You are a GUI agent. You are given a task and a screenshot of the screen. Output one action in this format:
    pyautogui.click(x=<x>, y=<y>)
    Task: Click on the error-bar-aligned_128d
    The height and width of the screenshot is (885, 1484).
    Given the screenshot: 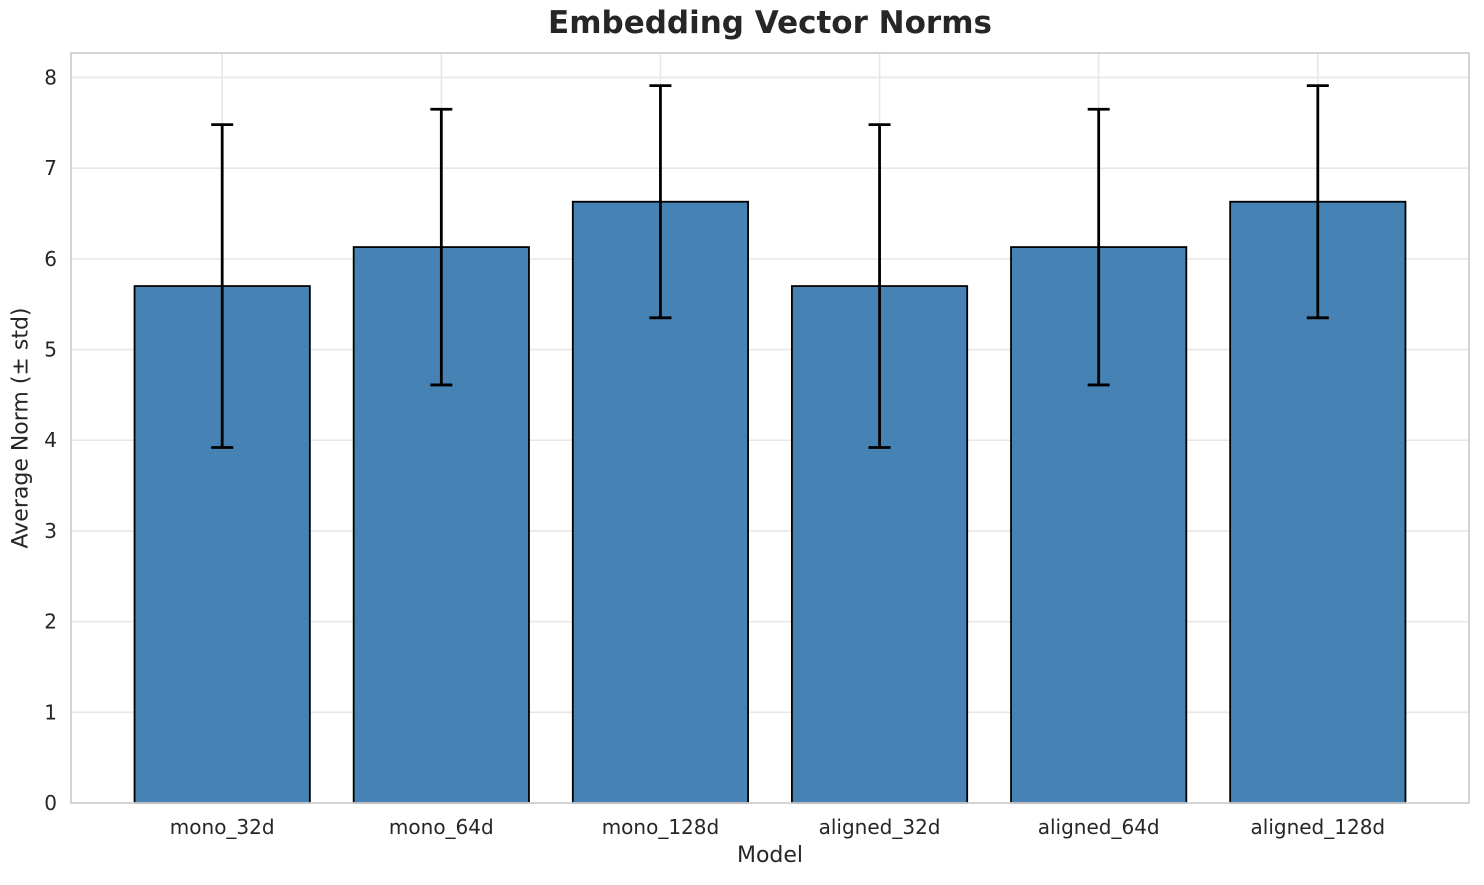 What is the action you would take?
    pyautogui.click(x=1317, y=202)
    